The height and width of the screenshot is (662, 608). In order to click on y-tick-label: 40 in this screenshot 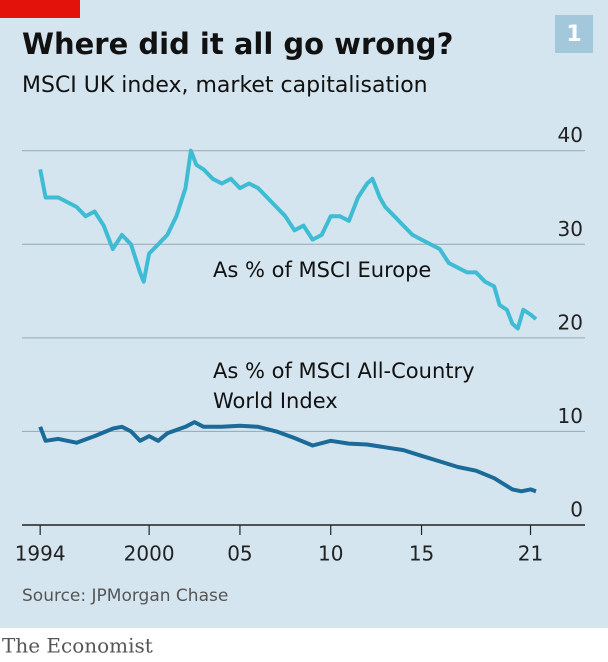, I will do `click(570, 135)`.